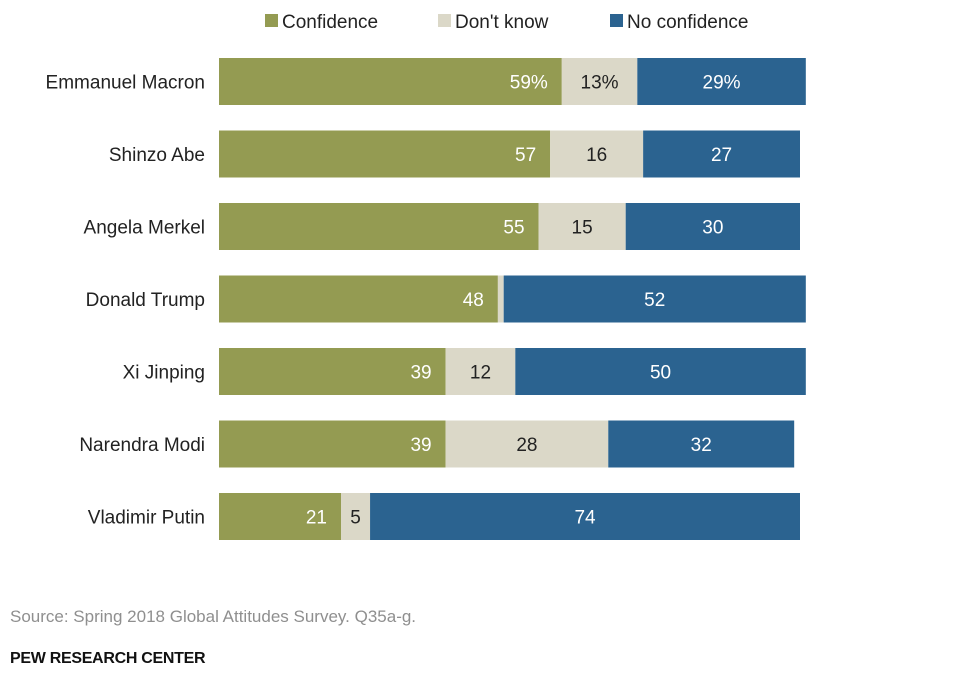 This screenshot has height=676, width=968. I want to click on legend: Confidence Don't know No confidence, so click(506, 22).